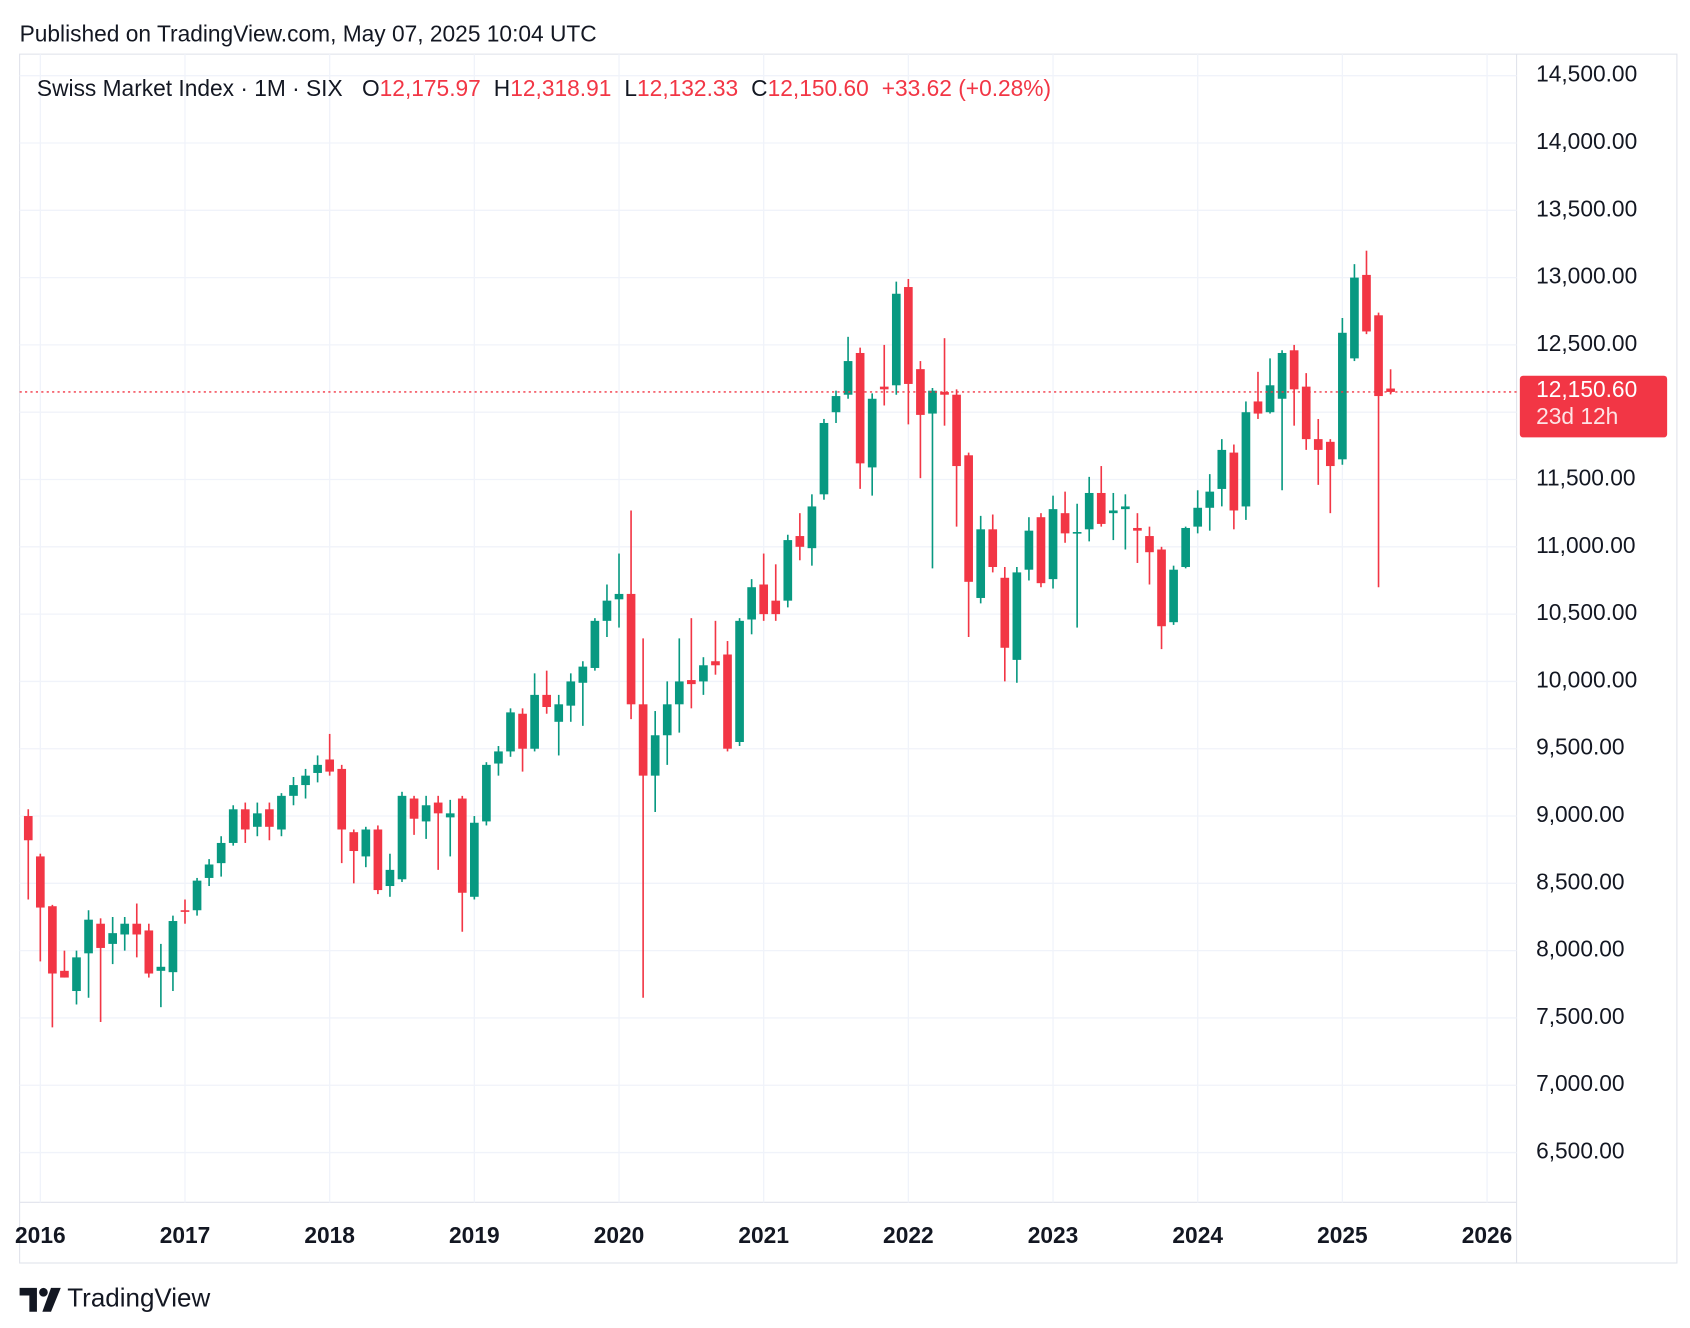 The width and height of the screenshot is (1690, 1328). Describe the element at coordinates (763, 1235) in the screenshot. I see `x-tick-label: 2021` at that location.